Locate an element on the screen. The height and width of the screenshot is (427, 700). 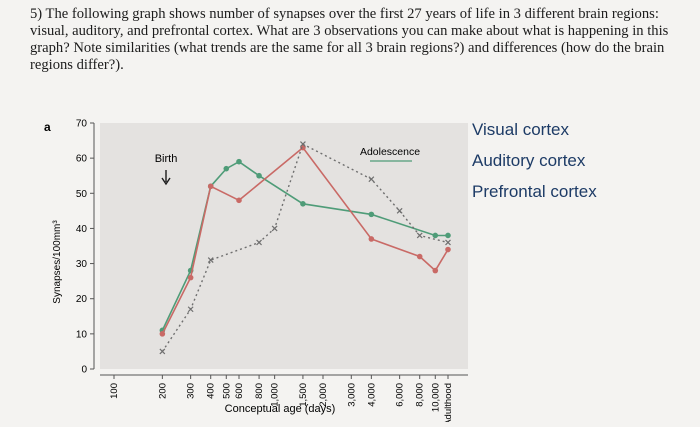
y-tick-label: 70 is located at coordinates (82, 124).